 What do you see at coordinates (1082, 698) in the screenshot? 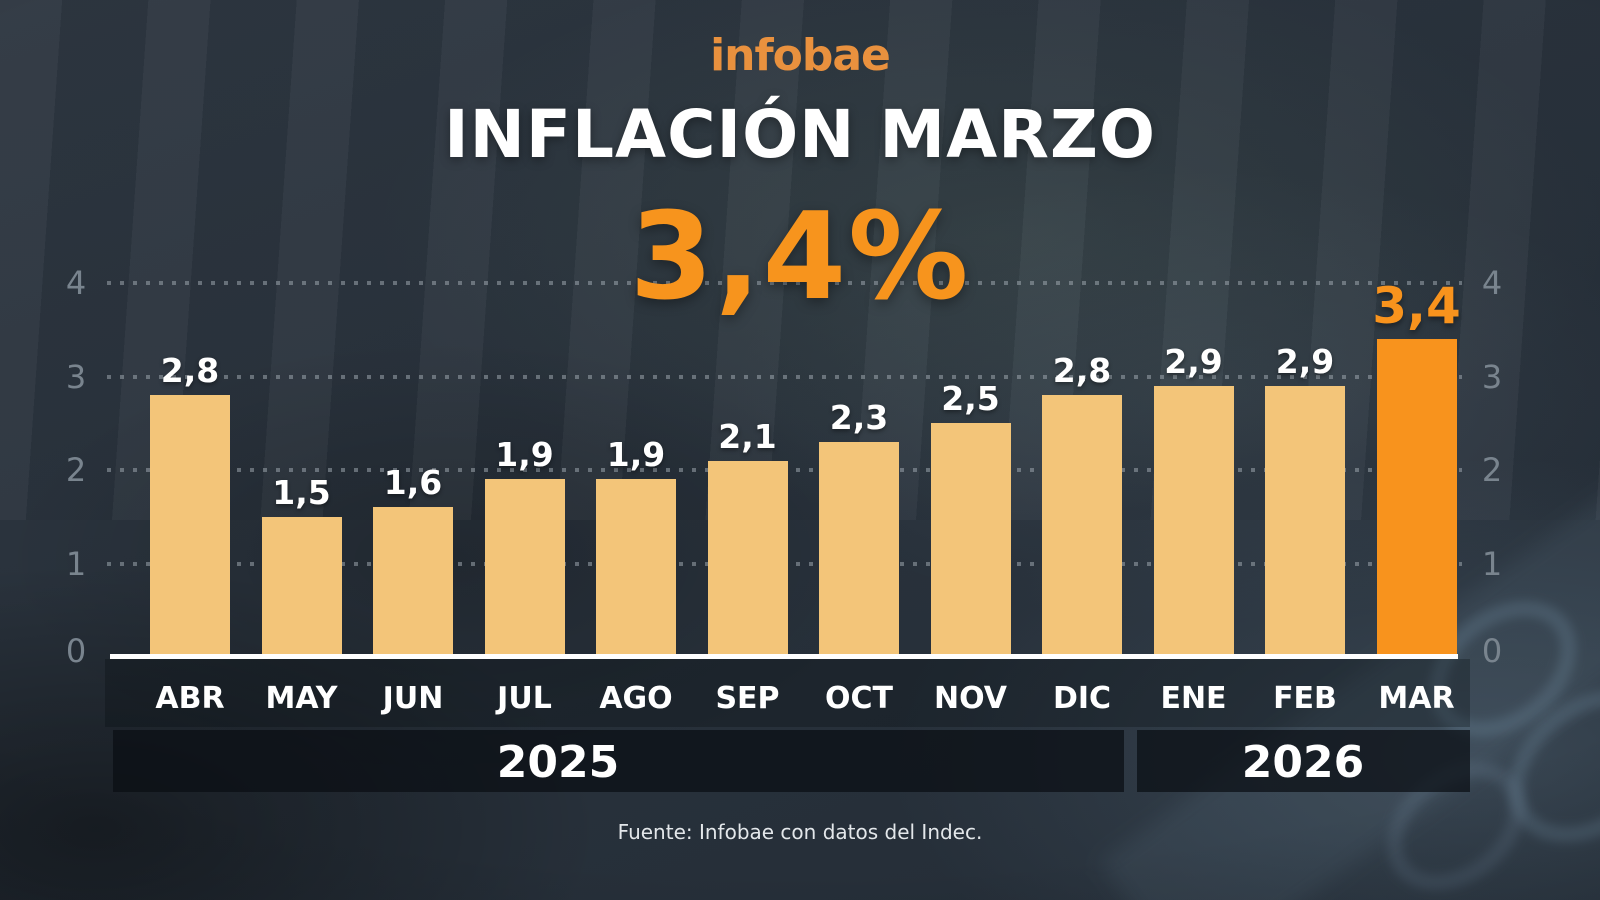
I see `x-axis-label-DIC: DIC` at bounding box center [1082, 698].